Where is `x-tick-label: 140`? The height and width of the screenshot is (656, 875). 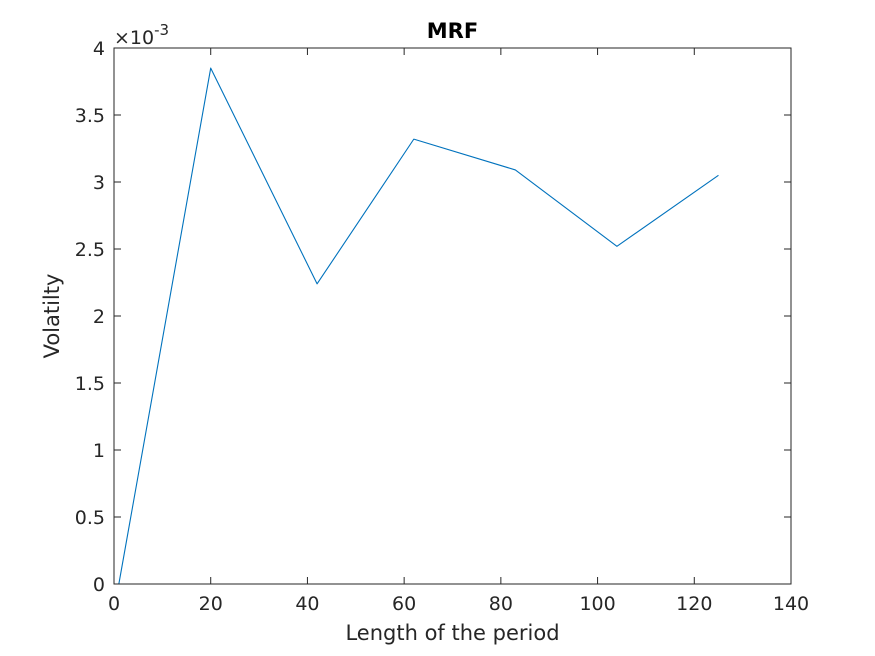 x-tick-label: 140 is located at coordinates (791, 604).